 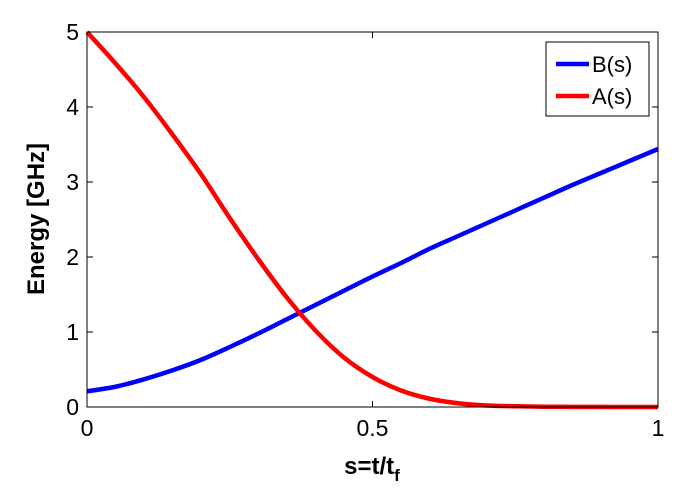 What do you see at coordinates (372, 469) in the screenshot?
I see `x-axis-title: s=t/tf` at bounding box center [372, 469].